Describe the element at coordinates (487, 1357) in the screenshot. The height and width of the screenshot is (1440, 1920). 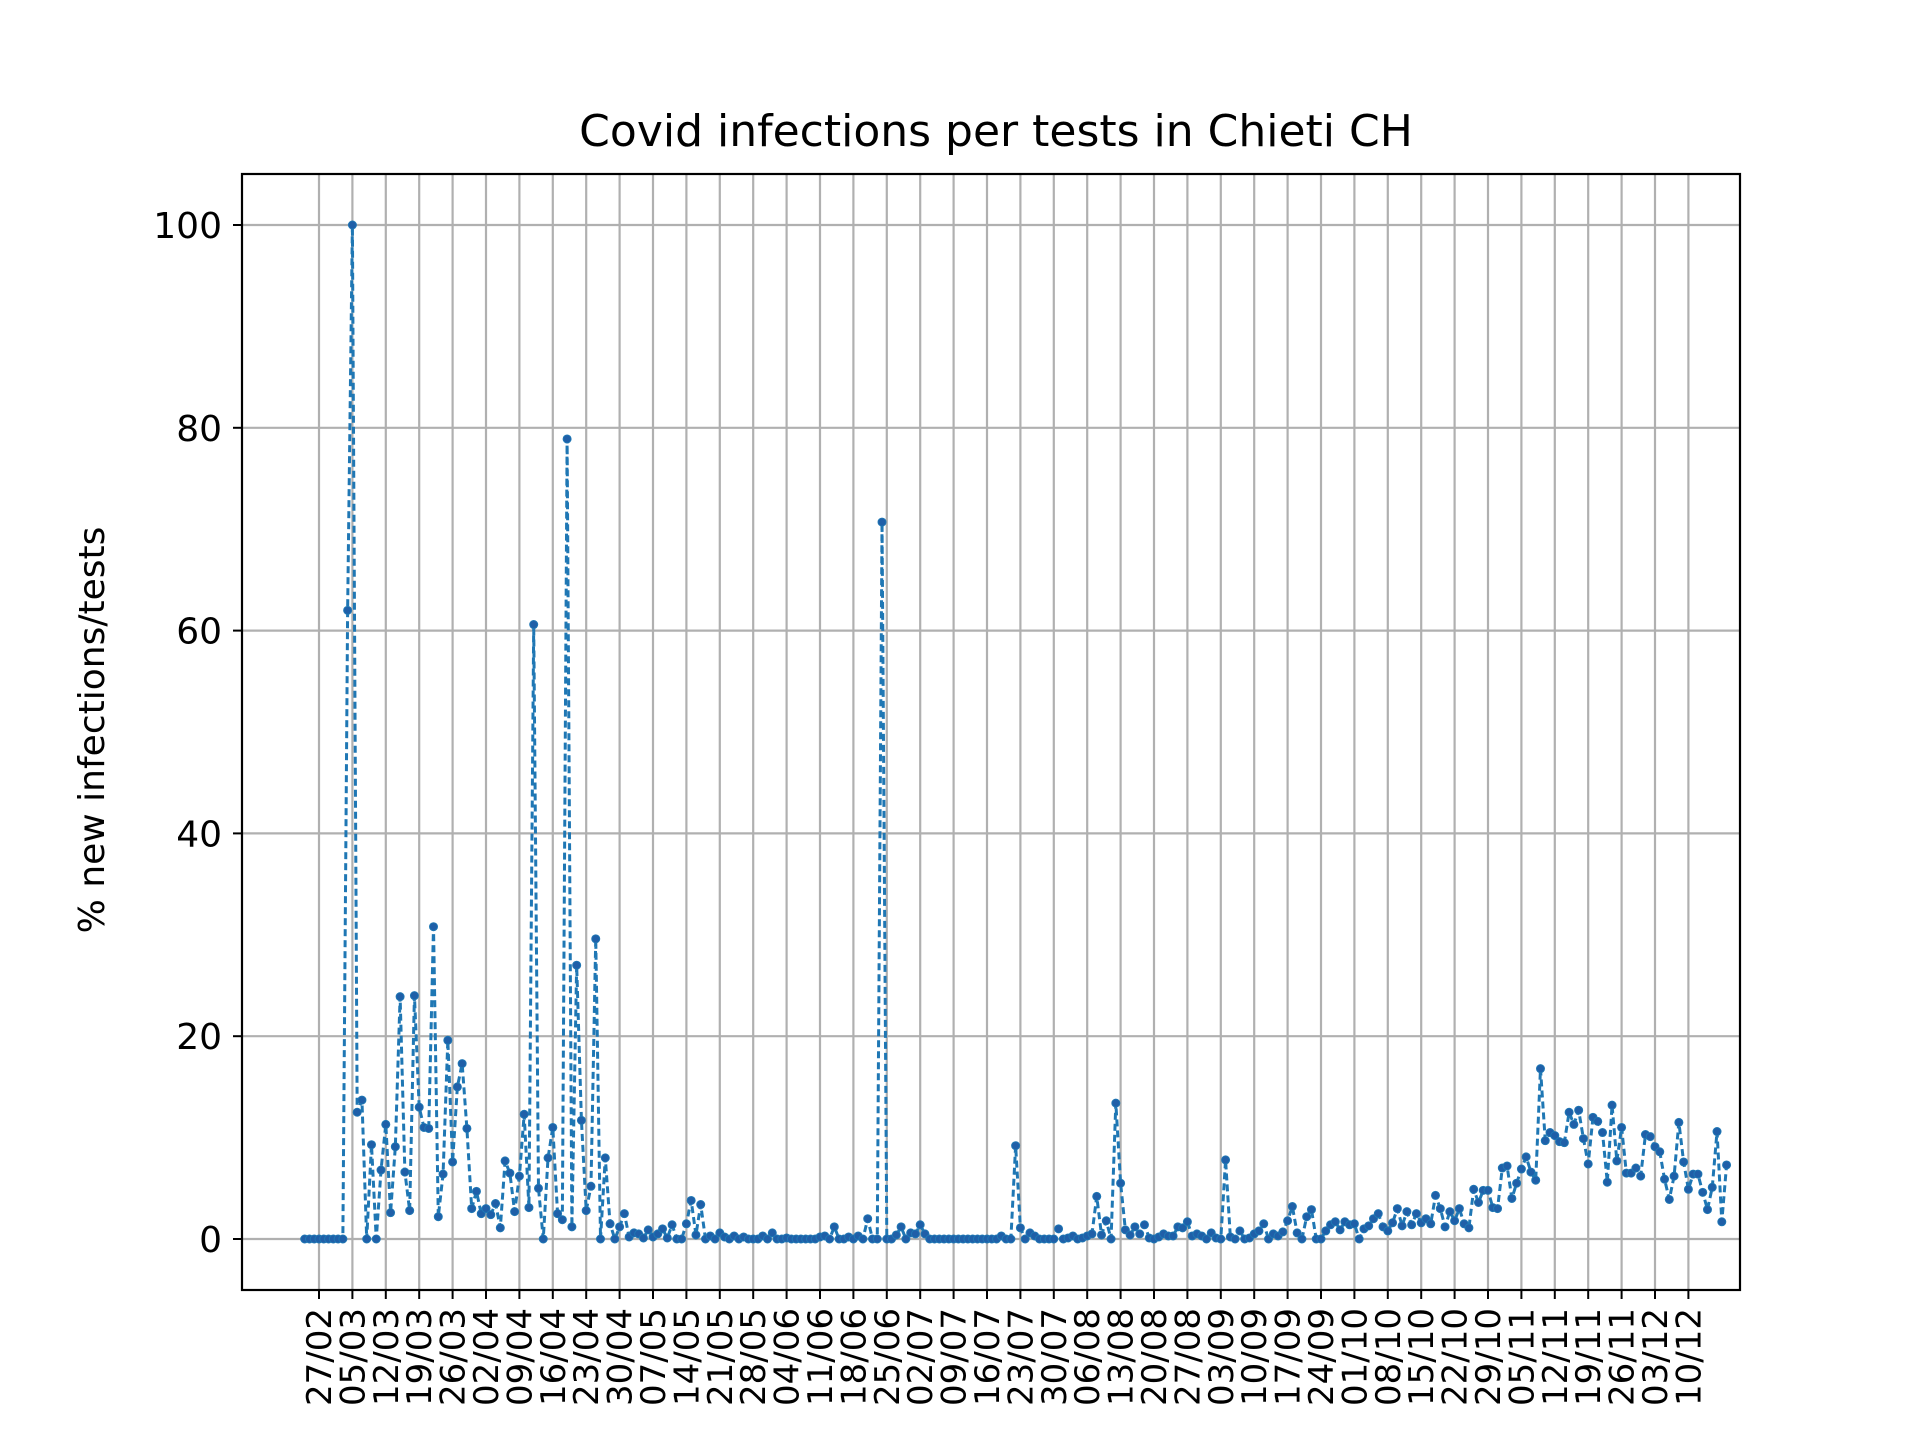
I see `x-tick-label: 02/04` at that location.